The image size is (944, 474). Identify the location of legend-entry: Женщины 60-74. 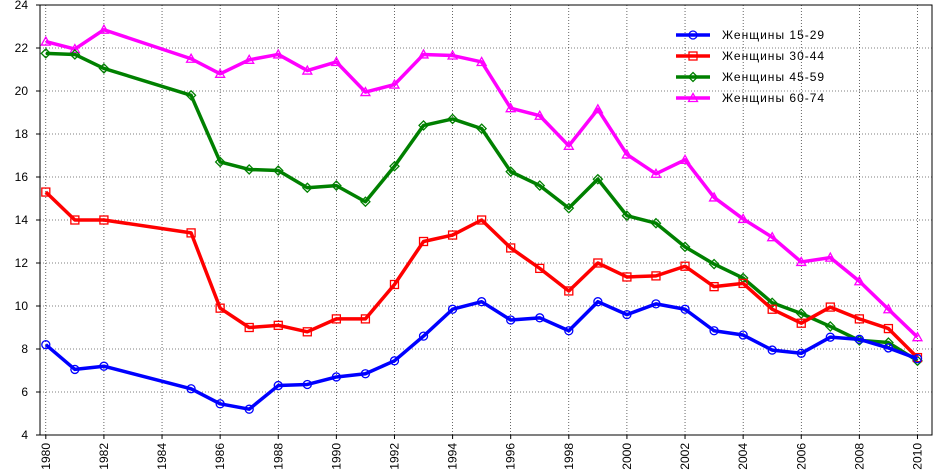
(750, 98).